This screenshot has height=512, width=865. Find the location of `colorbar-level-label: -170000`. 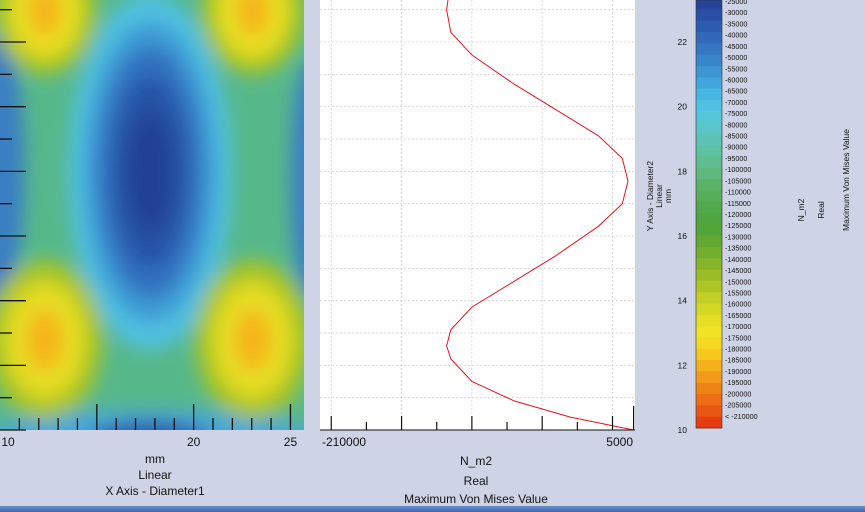

colorbar-level-label: -170000 is located at coordinates (738, 326).